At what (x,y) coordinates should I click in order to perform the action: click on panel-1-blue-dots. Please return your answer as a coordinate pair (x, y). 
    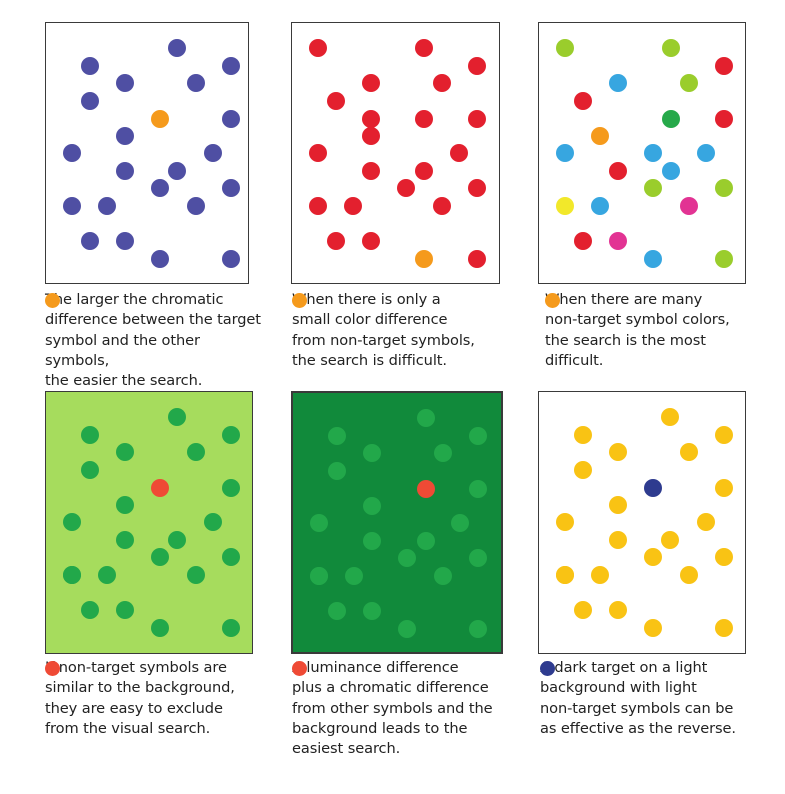
    Looking at the image, I should click on (147, 153).